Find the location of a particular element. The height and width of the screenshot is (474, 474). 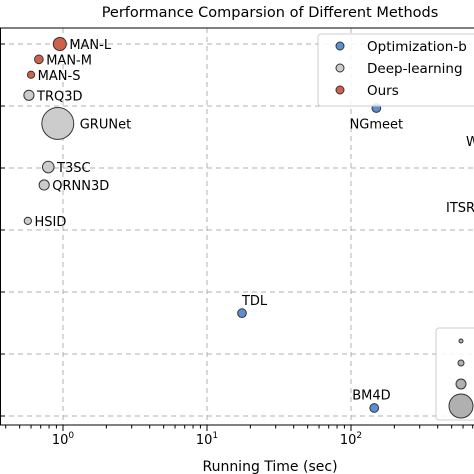

x-axis-label: Running Time (sec) is located at coordinates (269, 466).